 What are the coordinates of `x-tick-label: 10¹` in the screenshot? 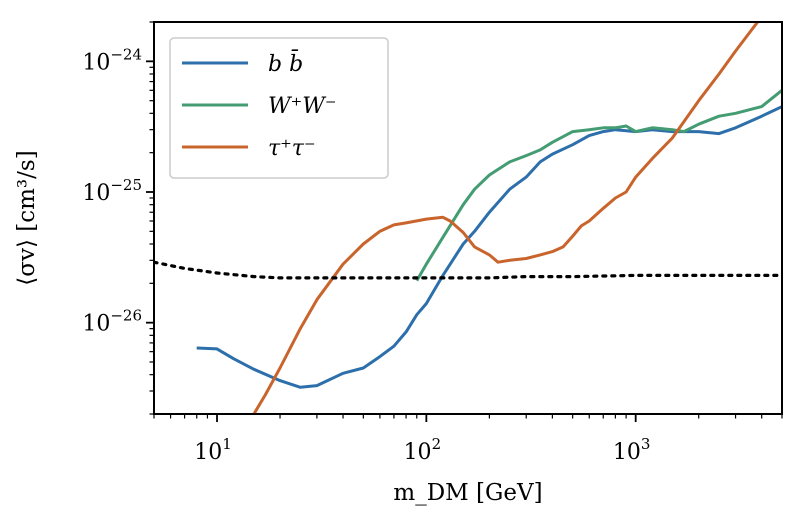 It's located at (213, 450).